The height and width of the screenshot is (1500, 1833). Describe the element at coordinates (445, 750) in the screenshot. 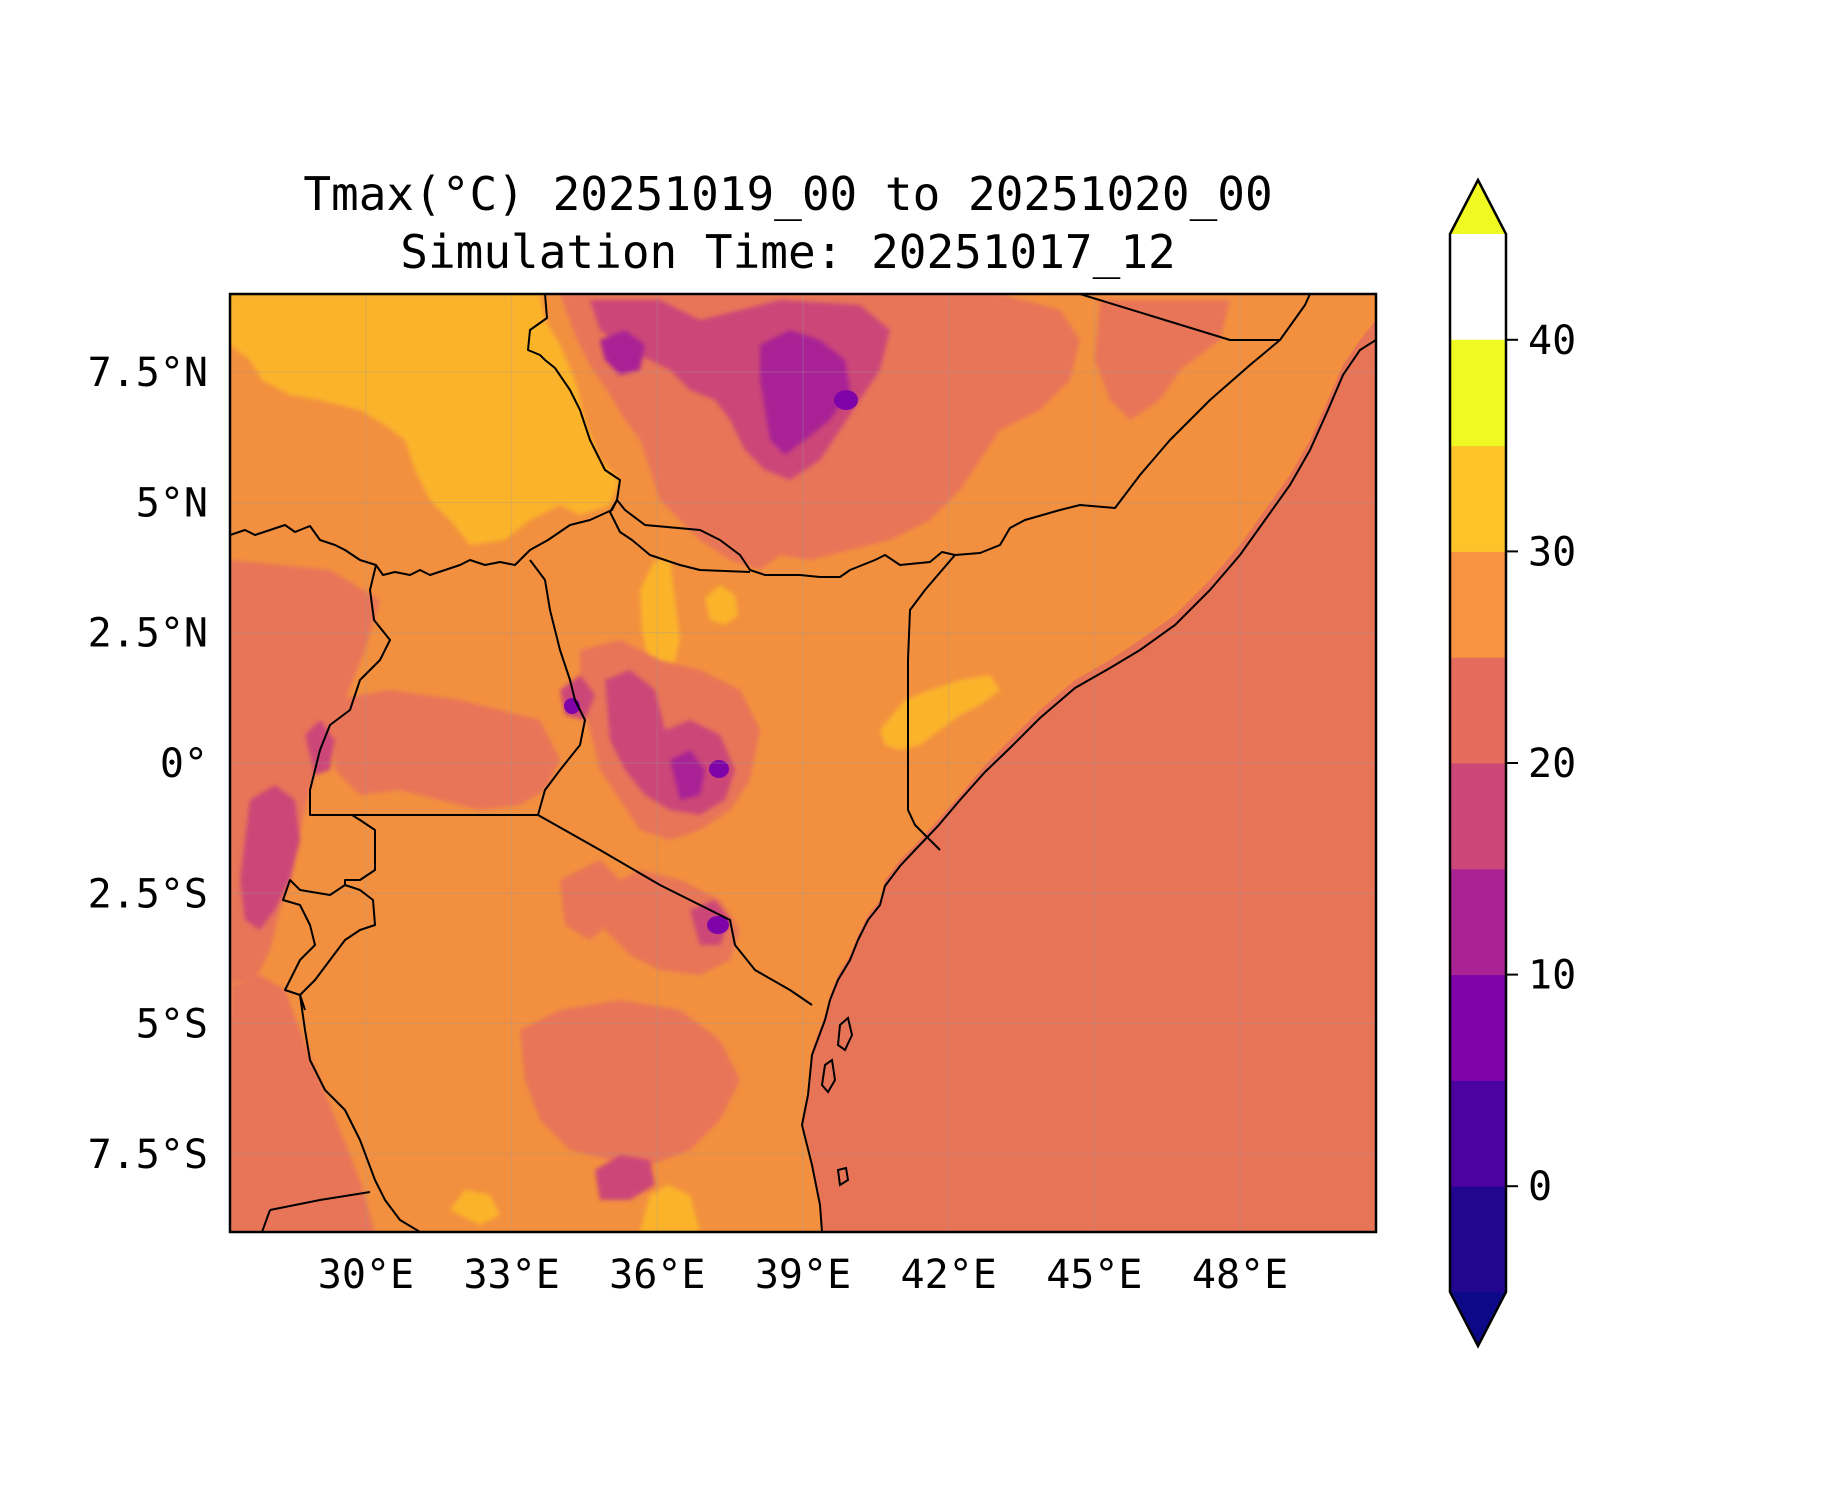

I see `cool-region-lake-victoria-zone` at that location.